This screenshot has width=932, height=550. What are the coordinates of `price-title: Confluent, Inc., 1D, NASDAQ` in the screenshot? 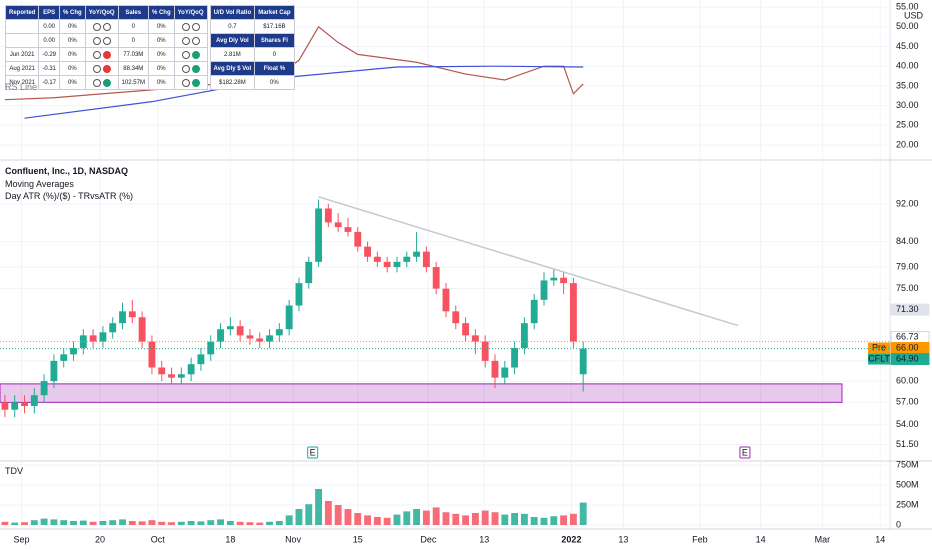 It's located at (67, 171).